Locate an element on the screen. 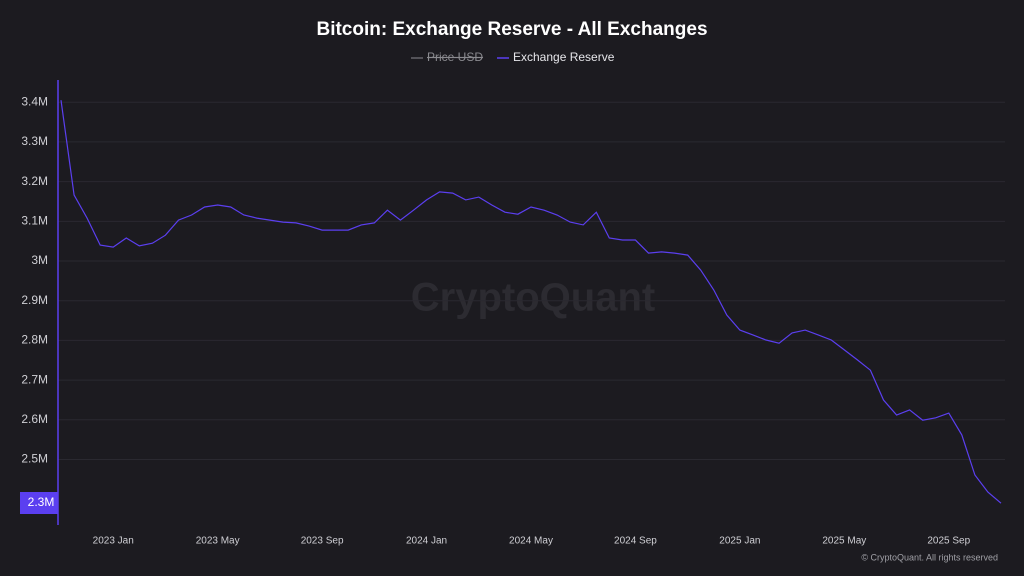 The height and width of the screenshot is (576, 1024). y-tick-label: 2.7M is located at coordinates (34, 379).